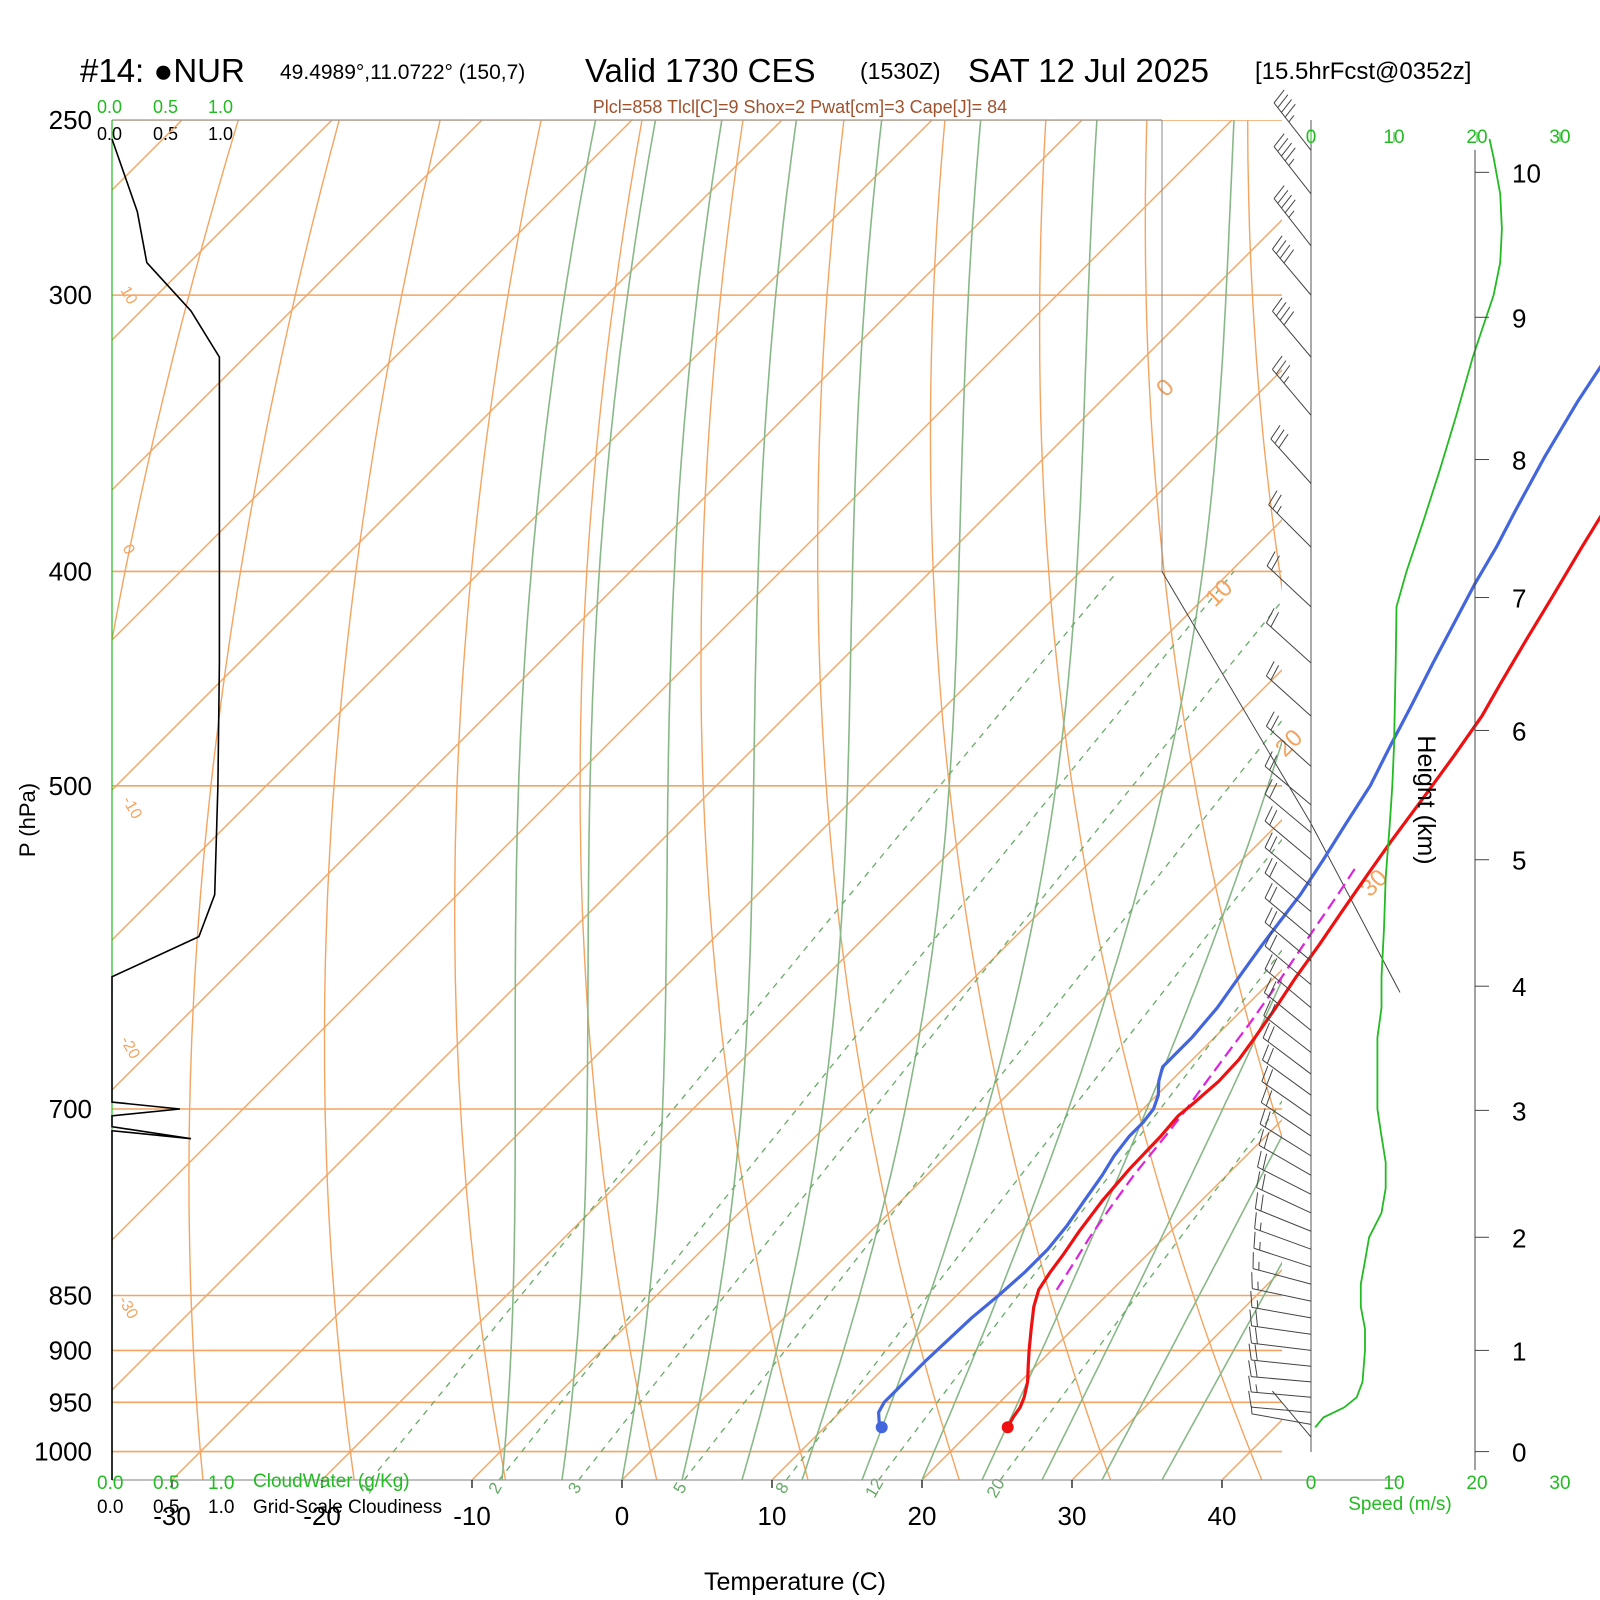  What do you see at coordinates (1526, 173) in the screenshot?
I see `height-tick-label: 10` at bounding box center [1526, 173].